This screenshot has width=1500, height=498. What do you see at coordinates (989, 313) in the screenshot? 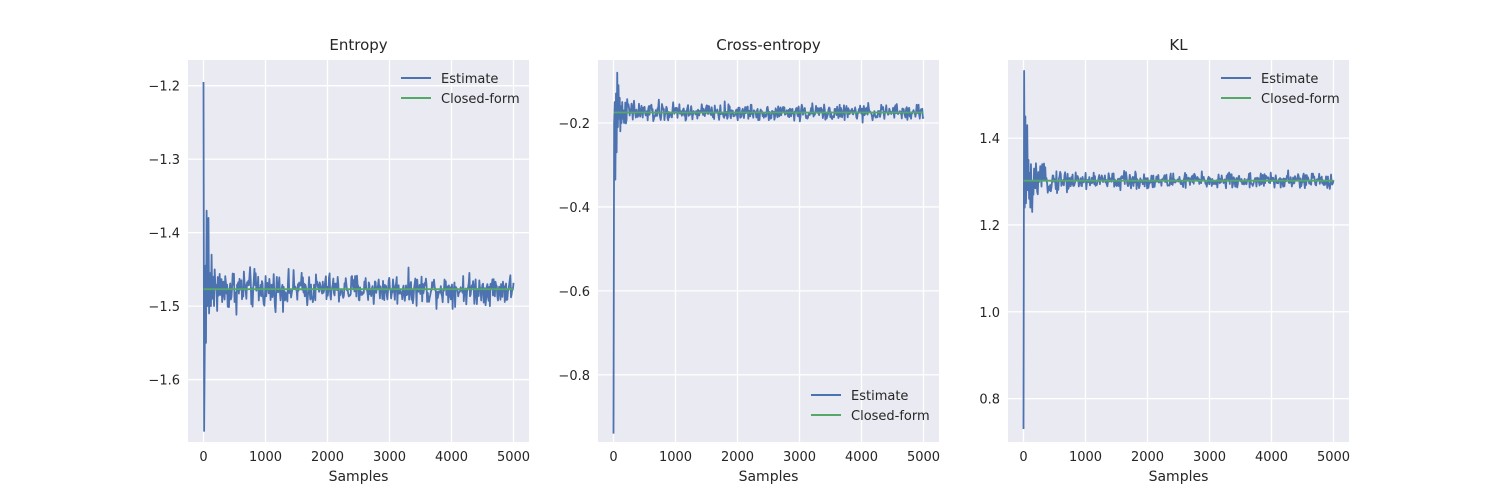
I see `y-tick-label: 1.0` at bounding box center [989, 313].